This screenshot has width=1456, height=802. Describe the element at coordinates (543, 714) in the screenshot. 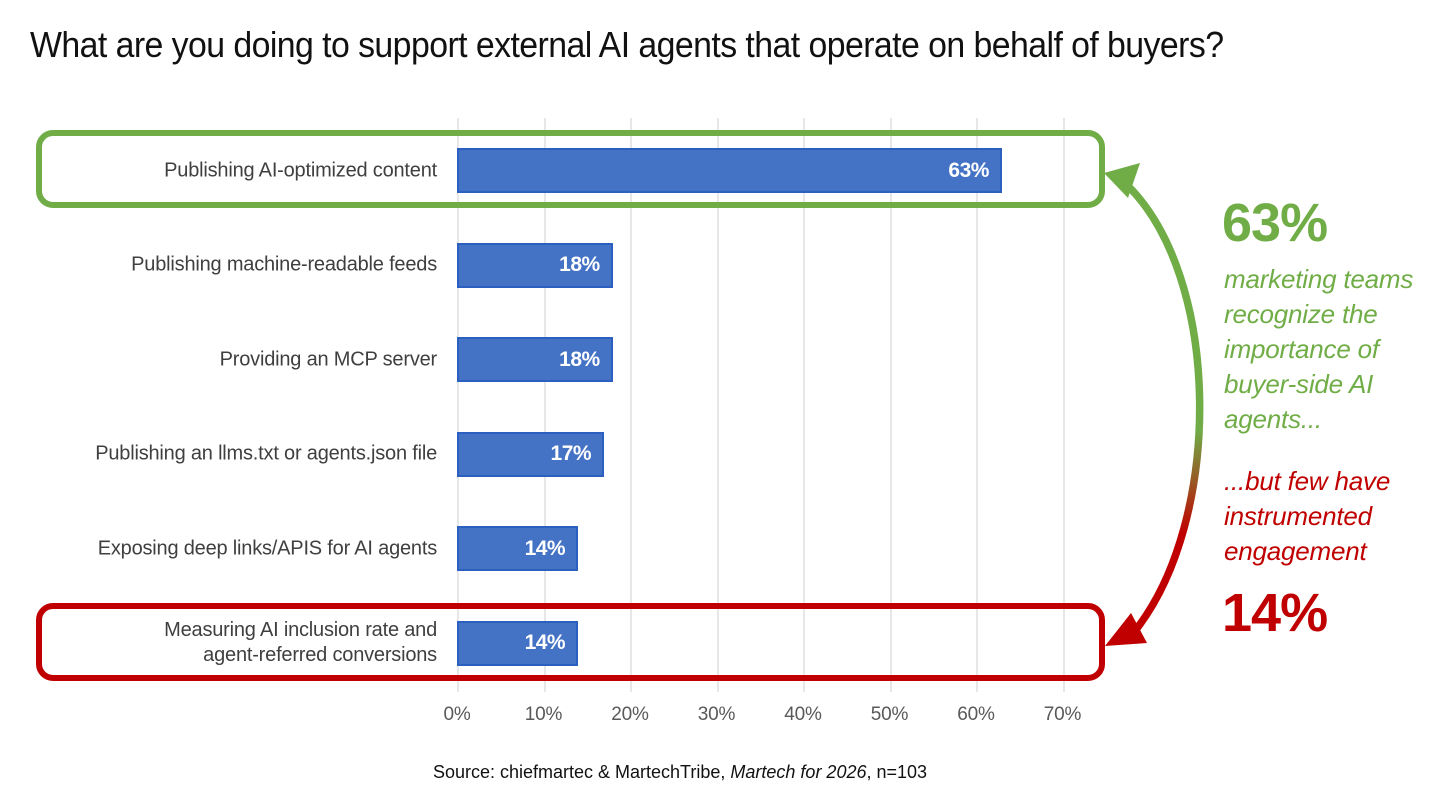

I see `axis-tick-label: 10%` at that location.